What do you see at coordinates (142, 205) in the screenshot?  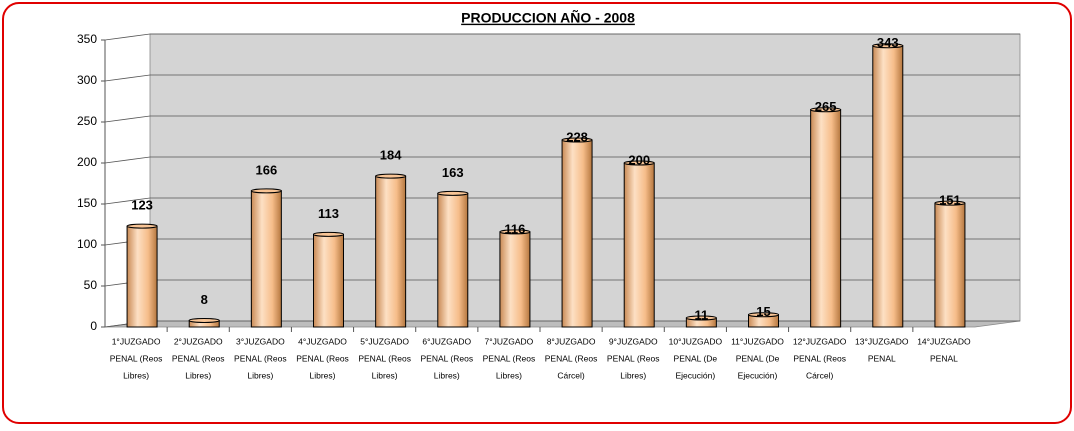 I see `value-label: 123` at bounding box center [142, 205].